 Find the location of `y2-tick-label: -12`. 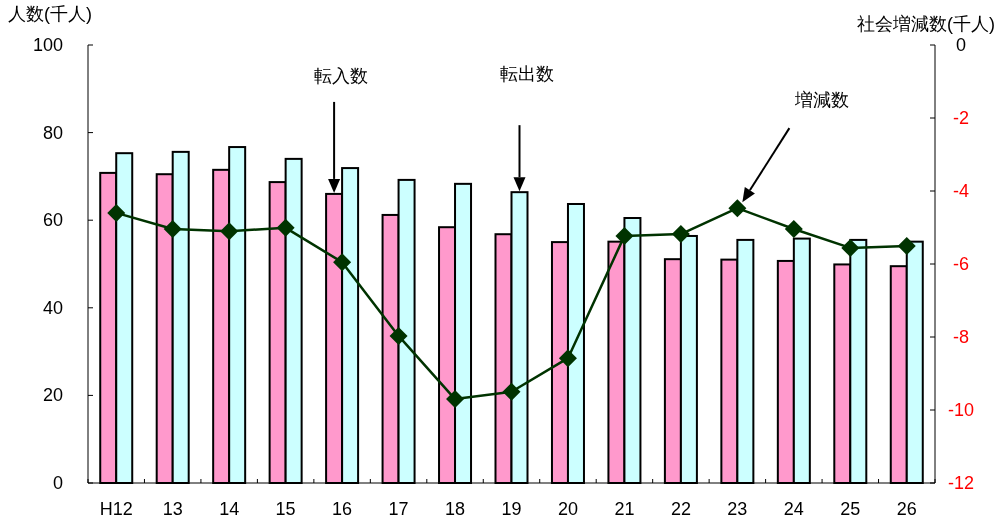

y2-tick-label: -12 is located at coordinates (961, 483).